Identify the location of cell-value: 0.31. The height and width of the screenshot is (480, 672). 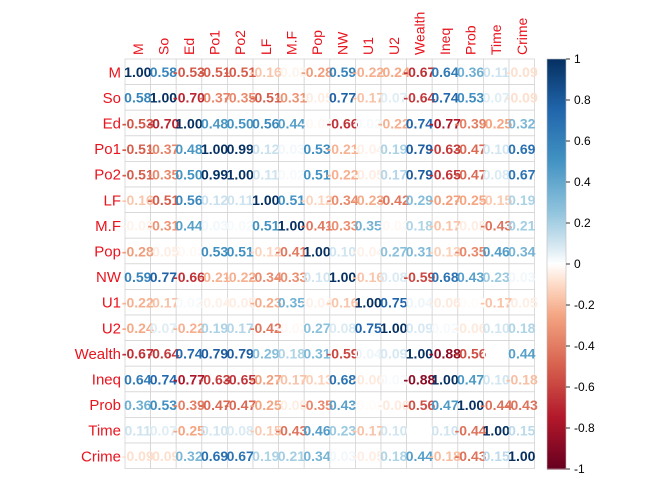
(419, 251).